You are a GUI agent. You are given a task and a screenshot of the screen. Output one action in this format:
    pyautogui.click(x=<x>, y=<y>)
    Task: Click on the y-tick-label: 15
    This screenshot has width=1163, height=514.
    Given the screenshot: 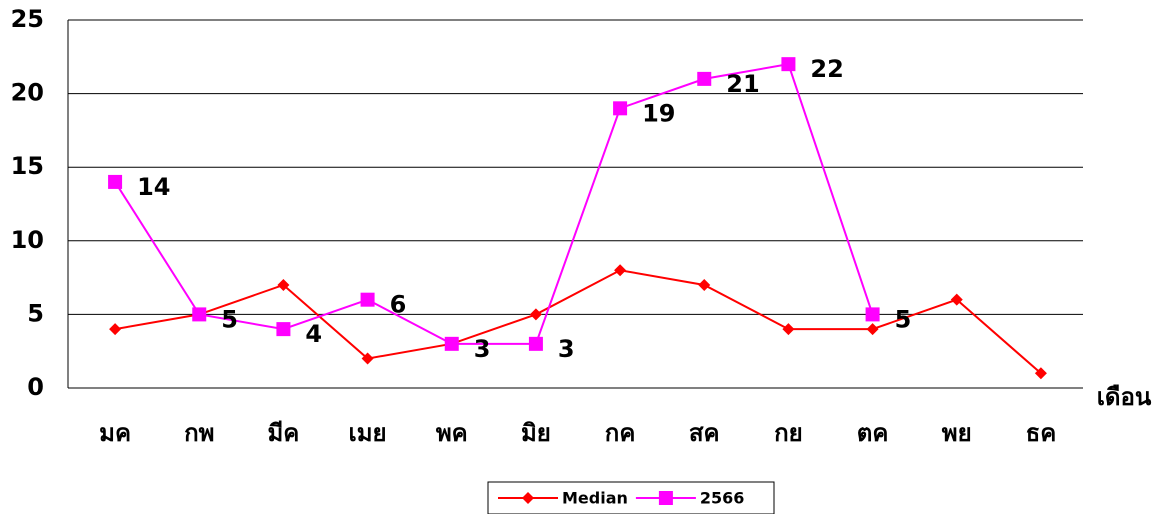 What is the action you would take?
    pyautogui.click(x=27, y=166)
    